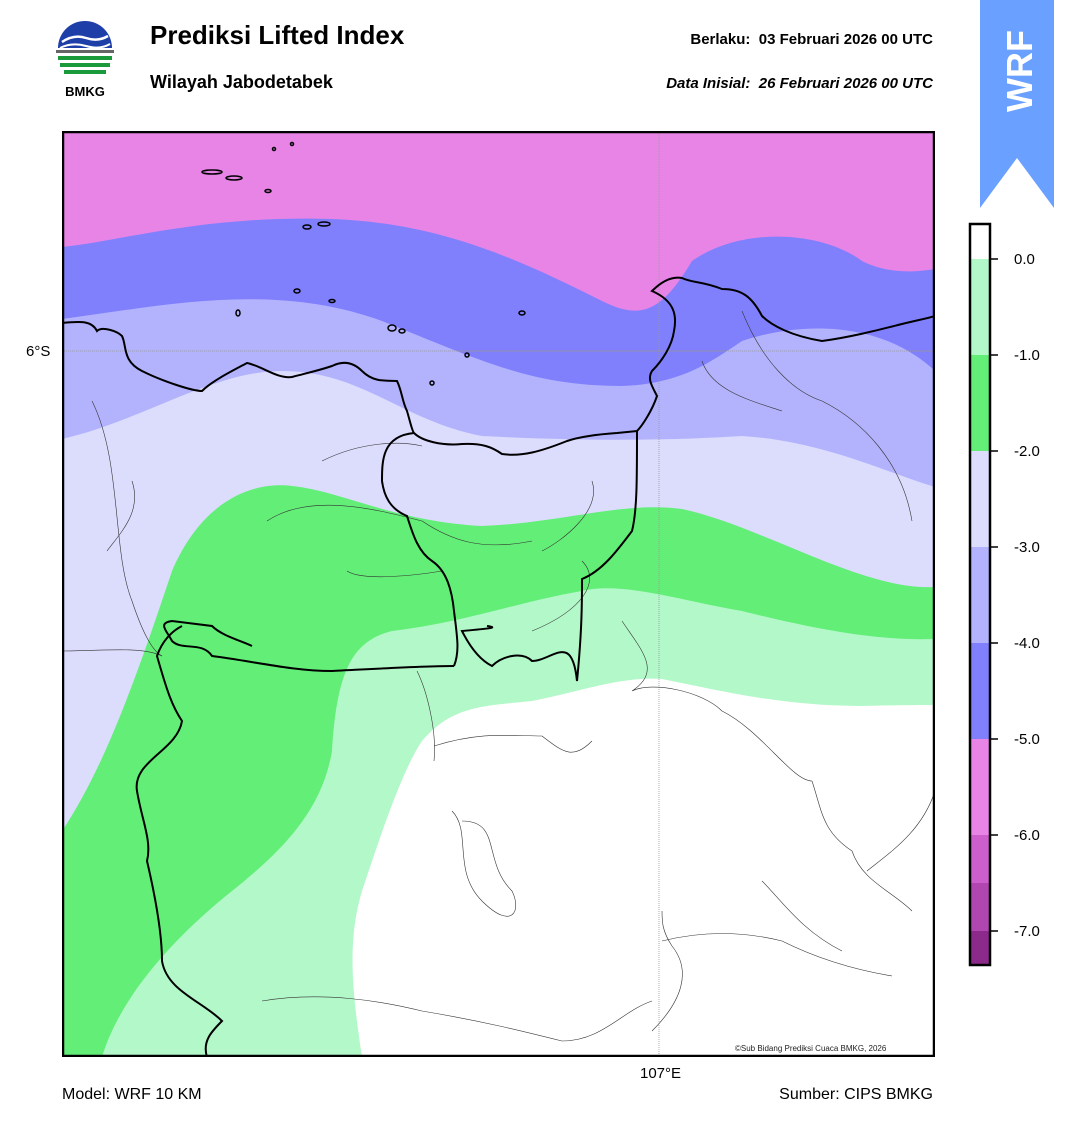 This screenshot has height=1128, width=1068. Describe the element at coordinates (845, 39) in the screenshot. I see `valid-value: 03 Februari 2026 00 UTC` at that location.